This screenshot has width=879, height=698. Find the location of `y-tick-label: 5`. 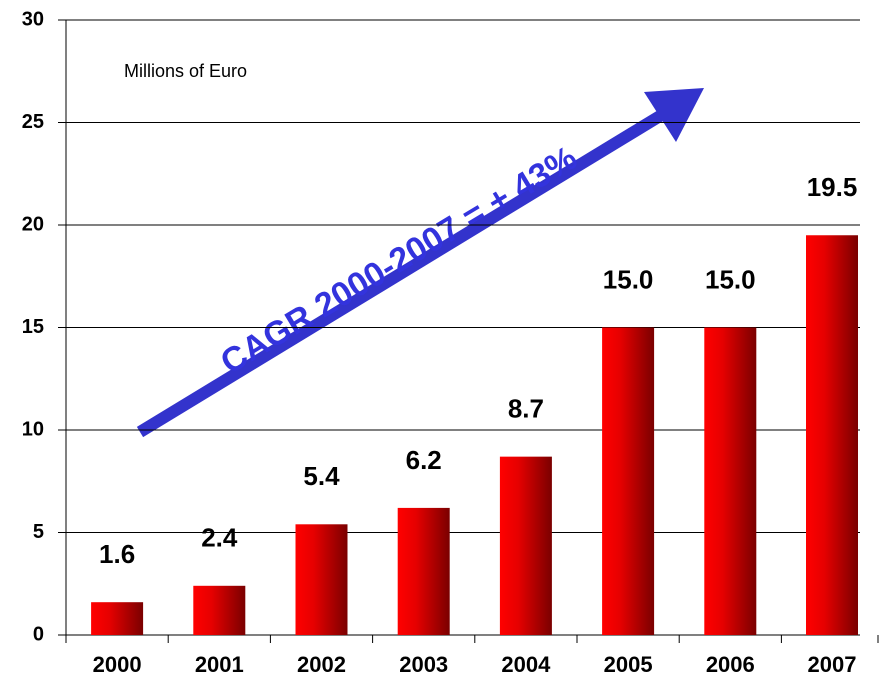

y-tick-label: 5 is located at coordinates (38, 532).